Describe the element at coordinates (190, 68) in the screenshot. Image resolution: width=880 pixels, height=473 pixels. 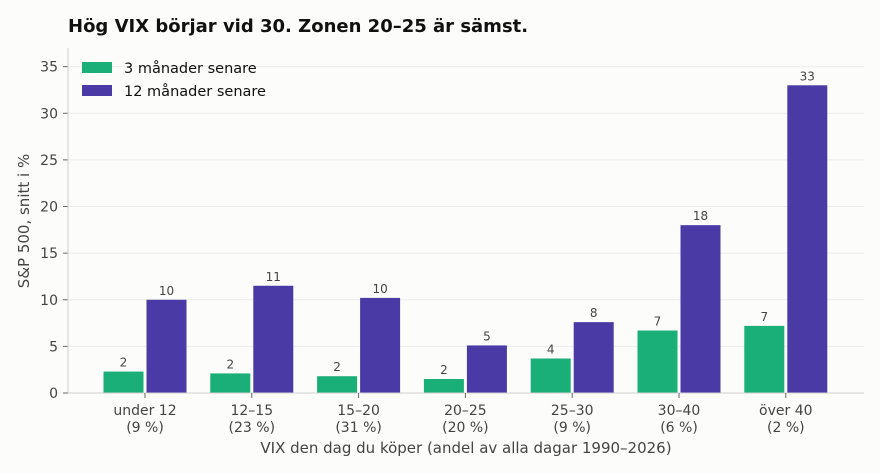
I see `legend-label: 3 månader senare` at that location.